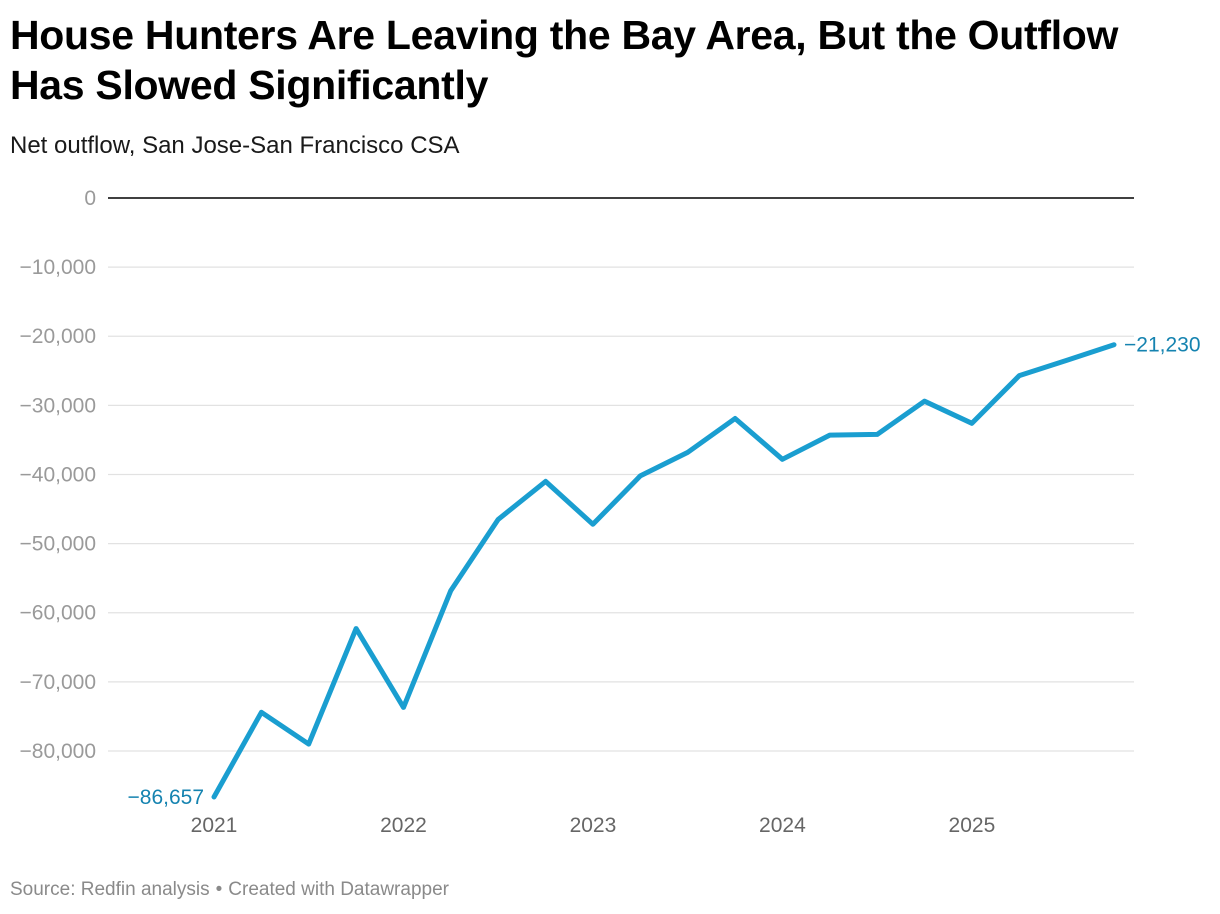  Describe the element at coordinates (403, 825) in the screenshot. I see `x-tick-label: 2022` at that location.